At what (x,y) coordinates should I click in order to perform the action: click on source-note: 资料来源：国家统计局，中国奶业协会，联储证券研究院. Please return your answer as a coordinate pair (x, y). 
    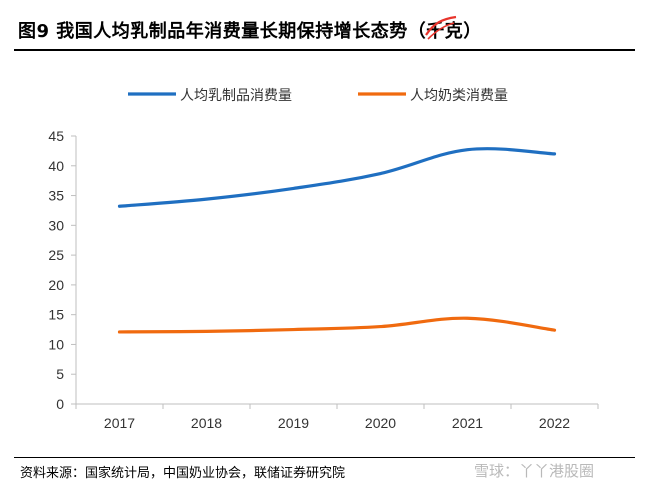
    Looking at the image, I should click on (183, 473).